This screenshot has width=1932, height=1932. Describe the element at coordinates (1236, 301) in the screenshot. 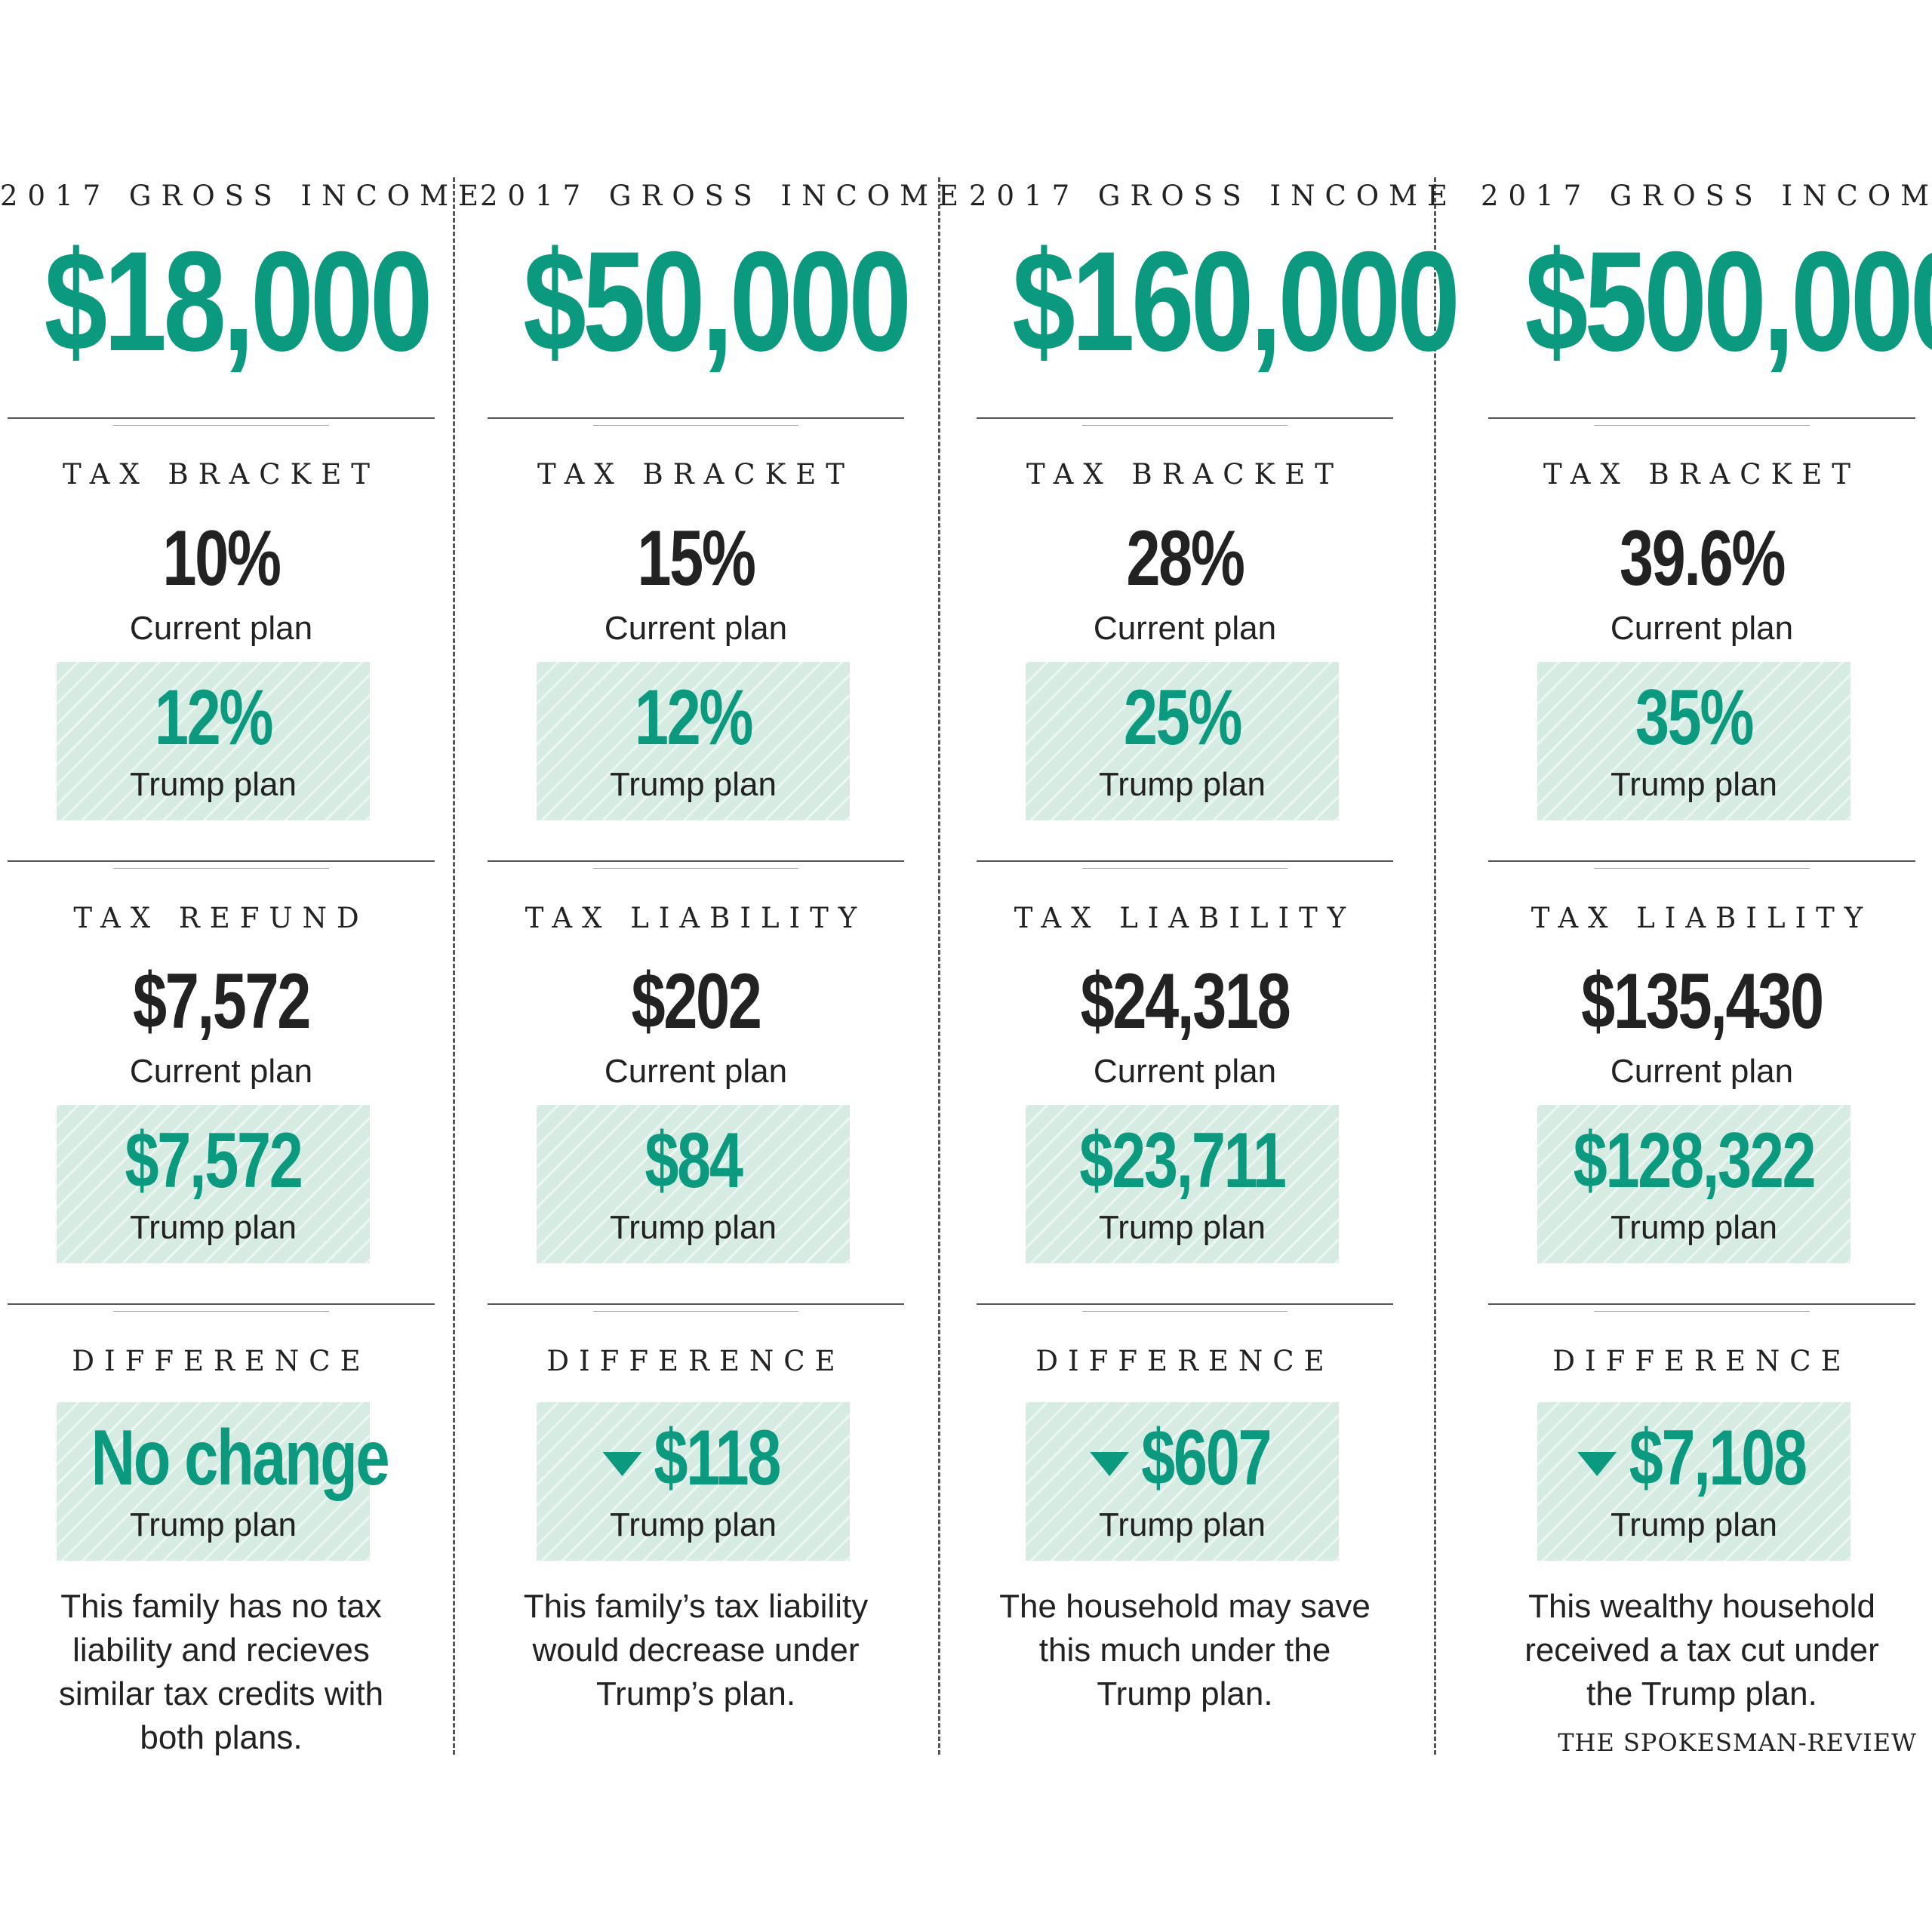

I see `gross-income-value: $160,000` at that location.